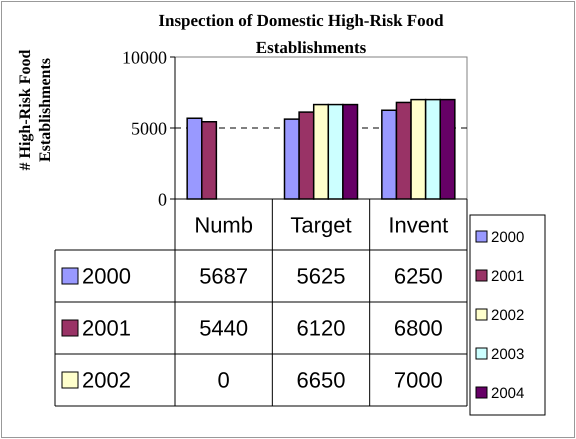 This screenshot has width=576, height=439. I want to click on legend-label: 2004, so click(507, 393).